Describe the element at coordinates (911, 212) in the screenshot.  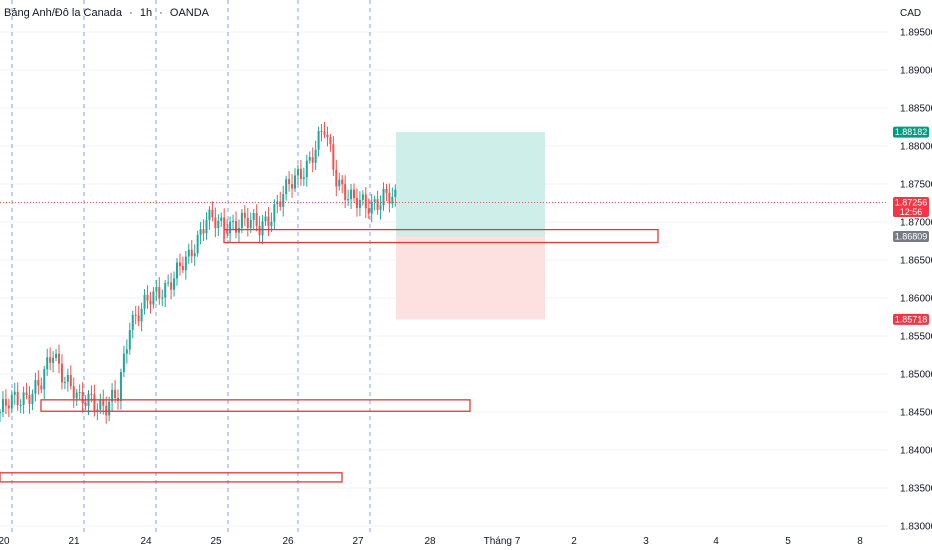
I see `current-price-badge-countdown: 12:56` at that location.